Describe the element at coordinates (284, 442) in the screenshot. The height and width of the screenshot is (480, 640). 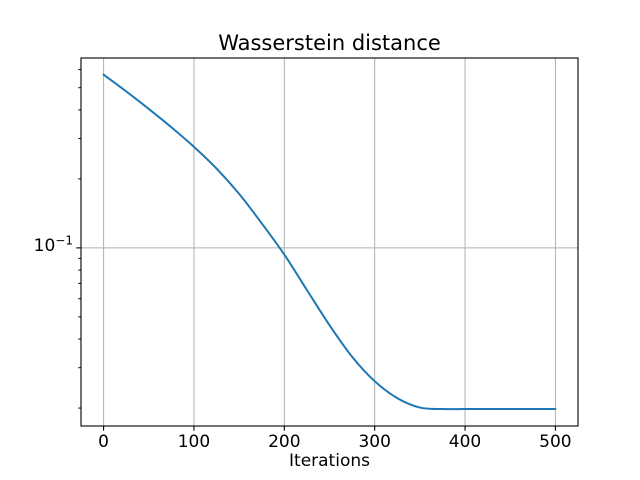
I see `x-tick-label: 200` at that location.